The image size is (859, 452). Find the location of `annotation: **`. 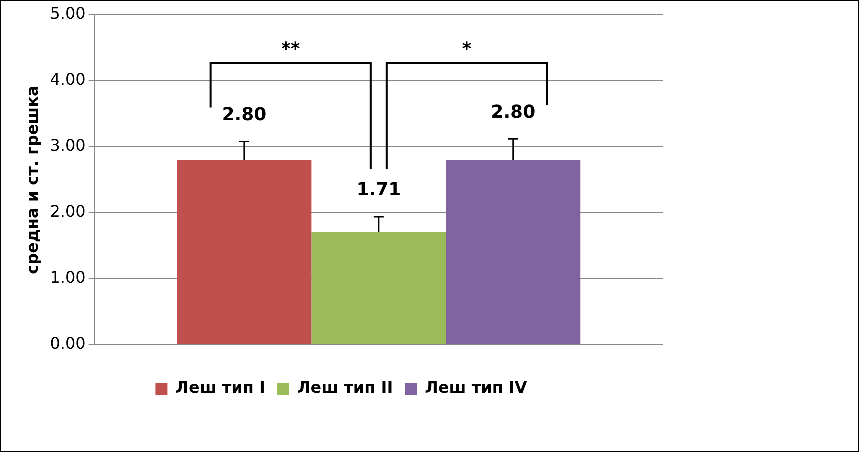

annotation: ** is located at coordinates (290, 49).